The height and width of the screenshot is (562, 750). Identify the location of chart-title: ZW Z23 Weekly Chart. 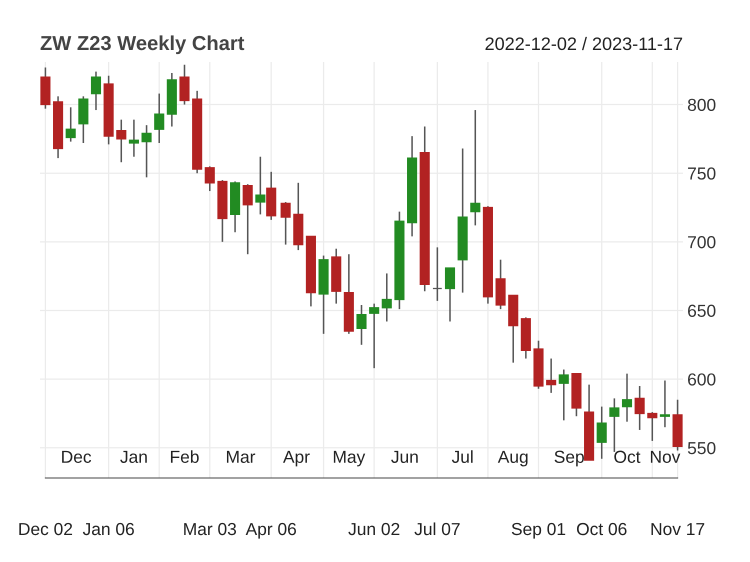
(142, 44).